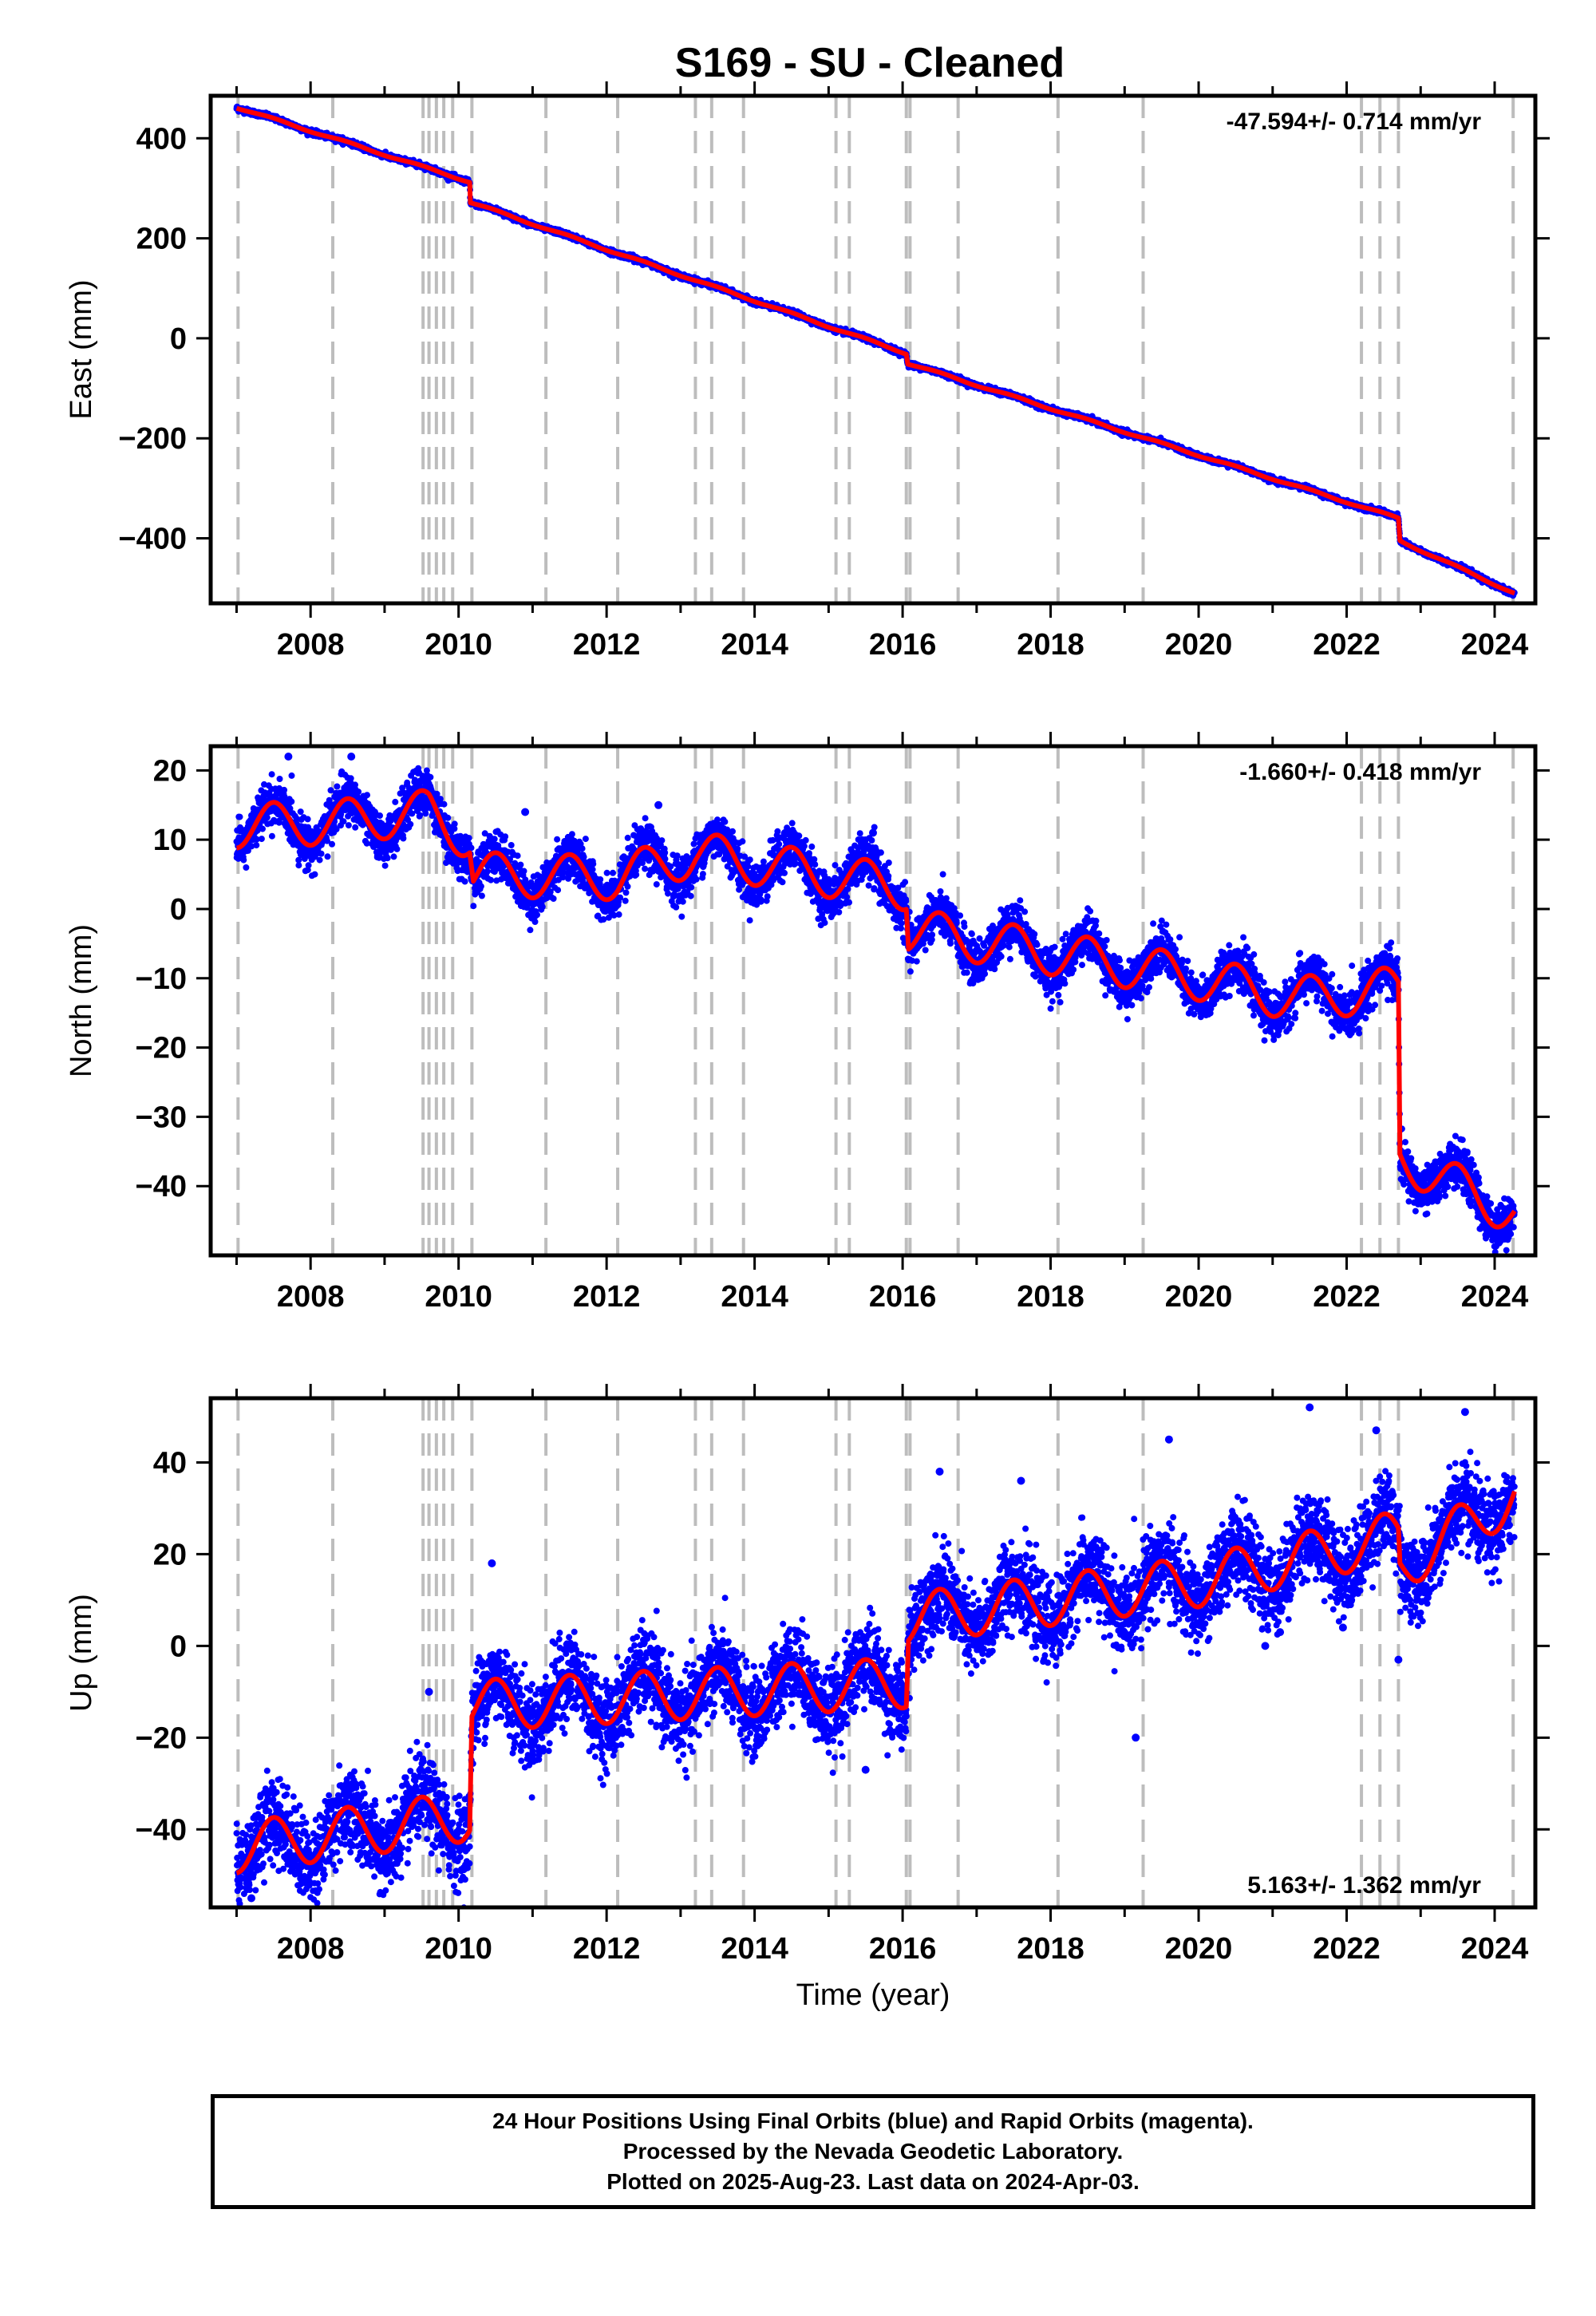 Image resolution: width=1596 pixels, height=2316 pixels. What do you see at coordinates (1354, 122) in the screenshot?
I see `rate-label: -47.594+/- 0.714 mm/yr` at bounding box center [1354, 122].